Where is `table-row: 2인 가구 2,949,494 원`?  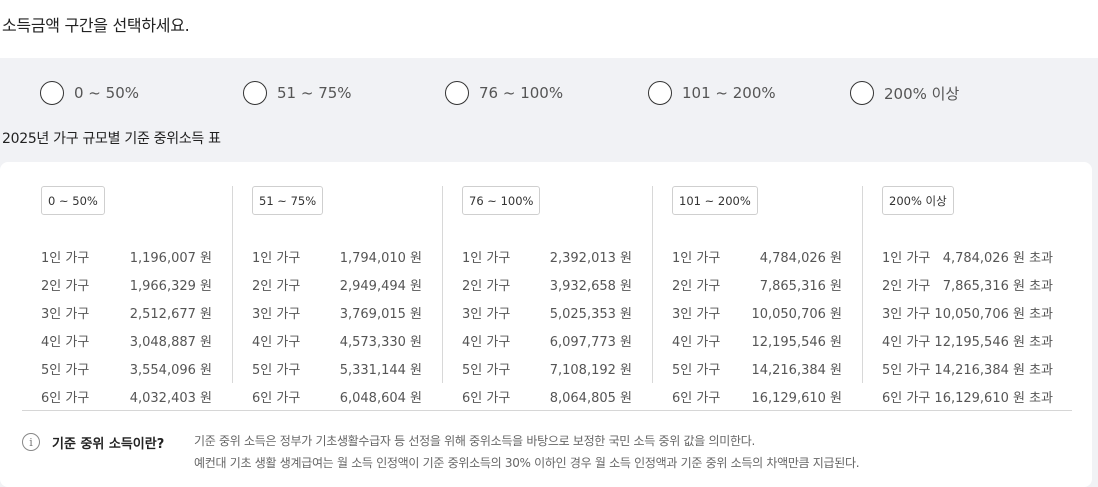 table-row: 2인 가구 2,949,494 원 is located at coordinates (337, 284).